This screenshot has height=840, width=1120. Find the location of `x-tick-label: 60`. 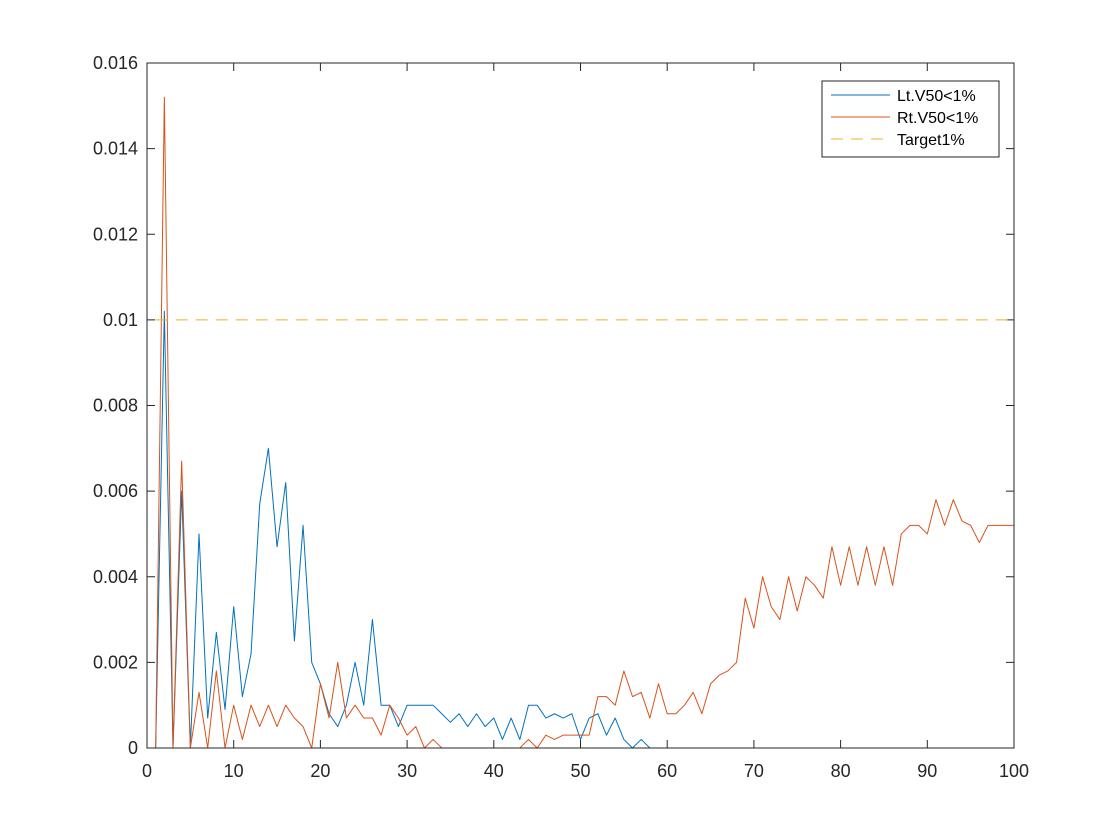

x-tick-label: 60 is located at coordinates (667, 771).